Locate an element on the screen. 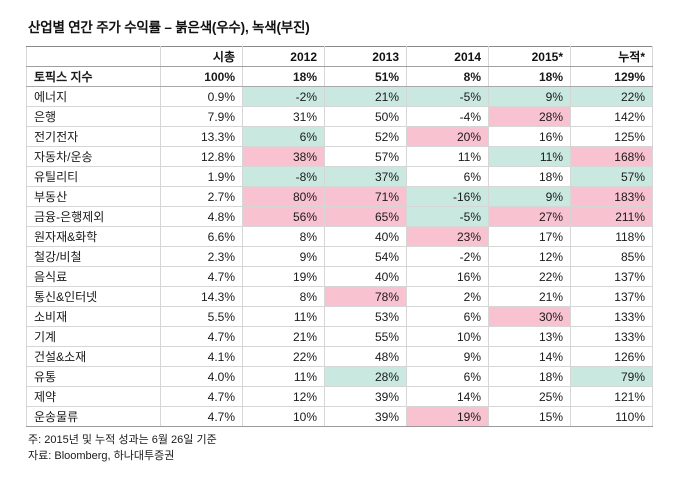 The image size is (681, 477). table-row: 소비재 5.5% 11% 53% 6% 30% 133% is located at coordinates (339, 316).